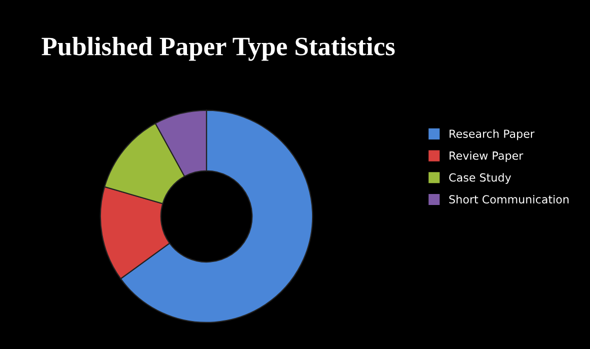  What do you see at coordinates (480, 178) in the screenshot?
I see `legend-label: Case Study` at bounding box center [480, 178].